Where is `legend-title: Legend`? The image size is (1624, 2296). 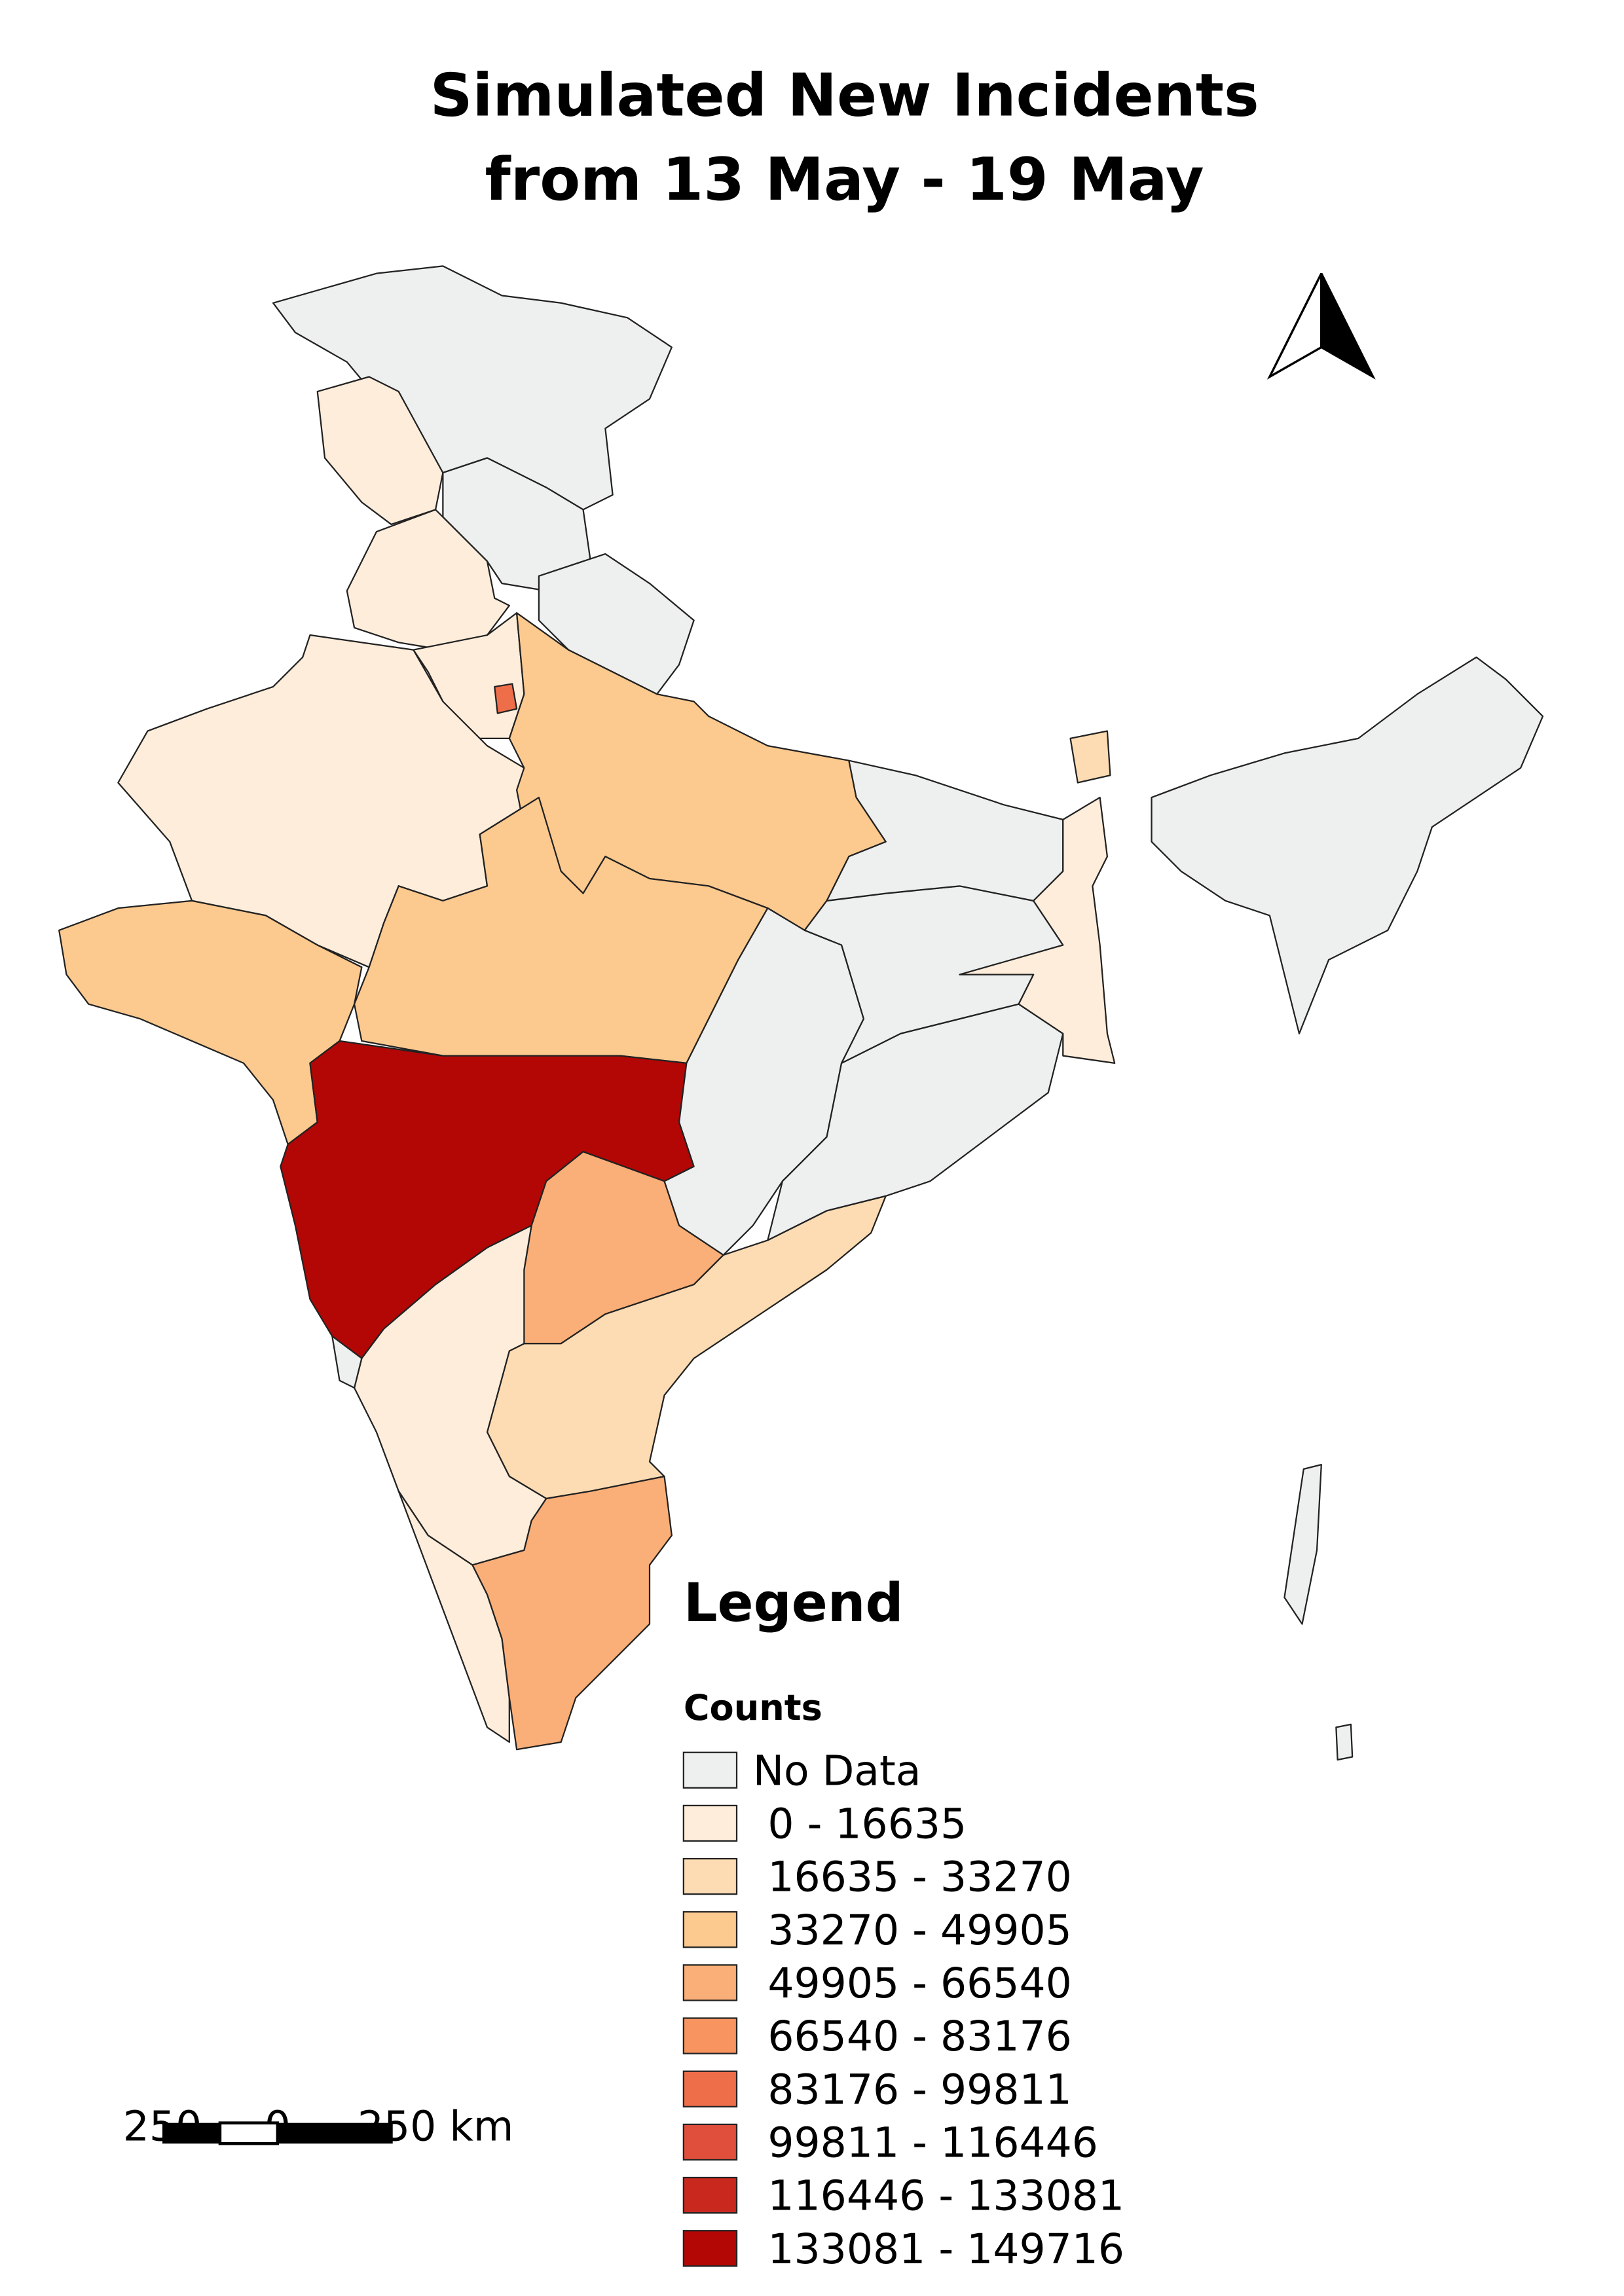
legend-title: Legend is located at coordinates (794, 1603).